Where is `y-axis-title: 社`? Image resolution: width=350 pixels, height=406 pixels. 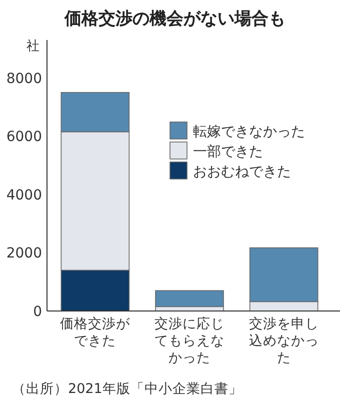
y-axis-title: 社 is located at coordinates (33, 46).